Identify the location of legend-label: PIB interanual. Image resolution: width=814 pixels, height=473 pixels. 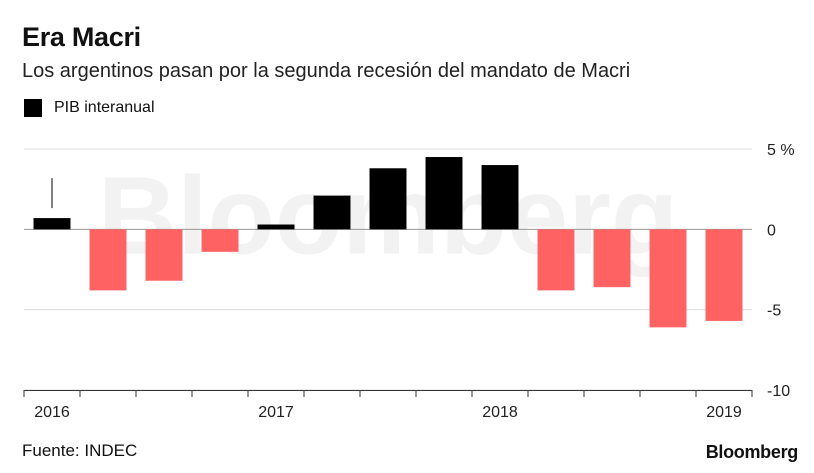
(104, 107).